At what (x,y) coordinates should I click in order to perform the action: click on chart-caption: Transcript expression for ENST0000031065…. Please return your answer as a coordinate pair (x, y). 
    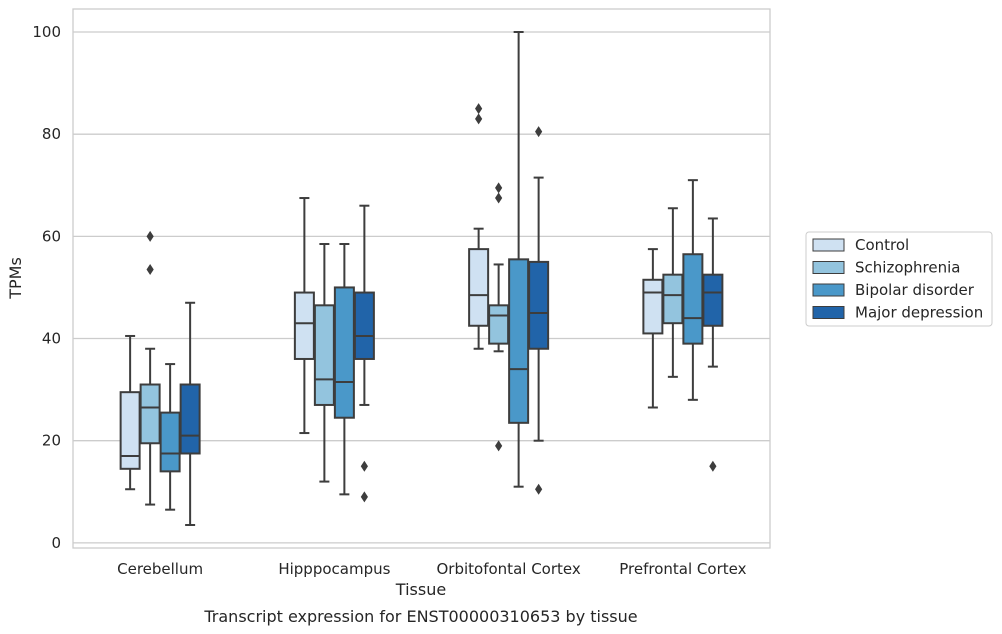
    Looking at the image, I should click on (420, 616).